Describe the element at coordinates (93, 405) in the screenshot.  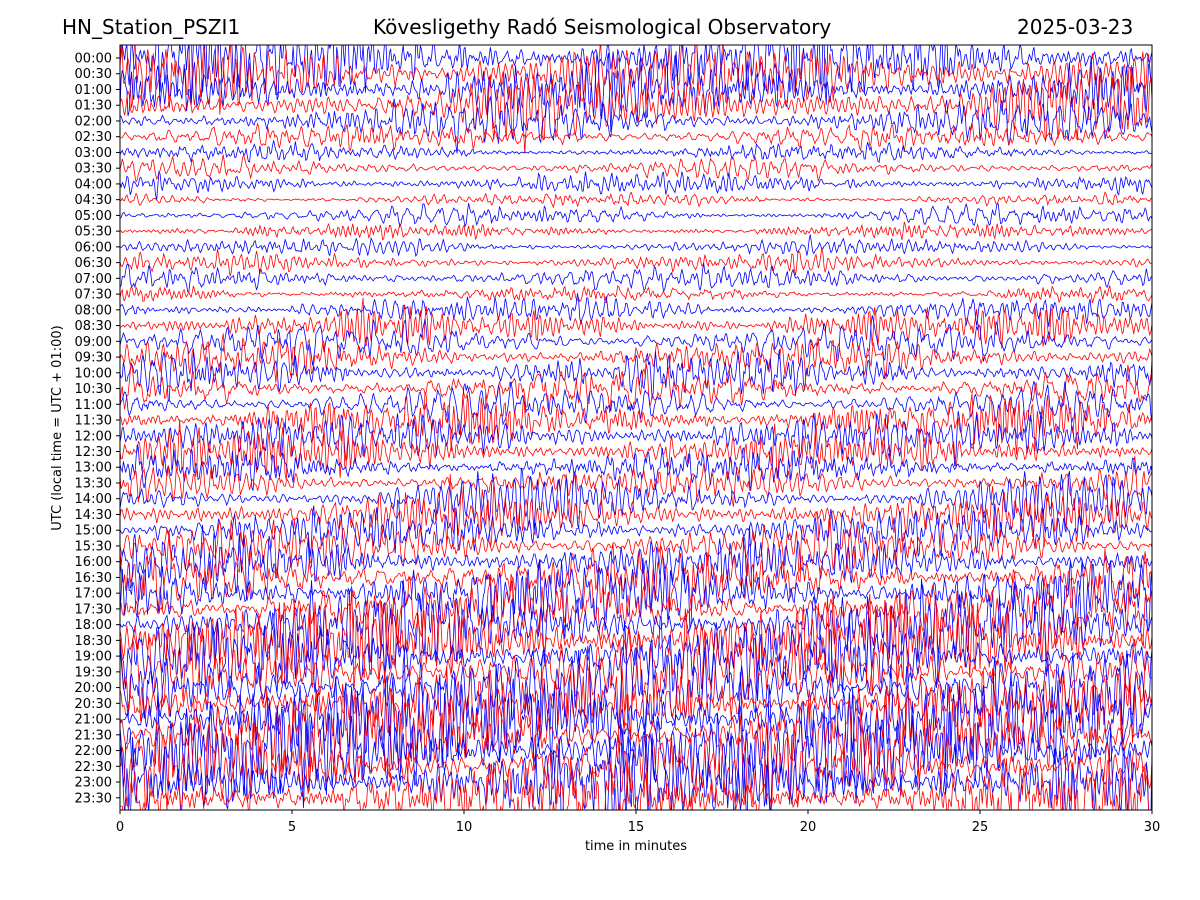
I see `y-tick-label: 11:00` at that location.